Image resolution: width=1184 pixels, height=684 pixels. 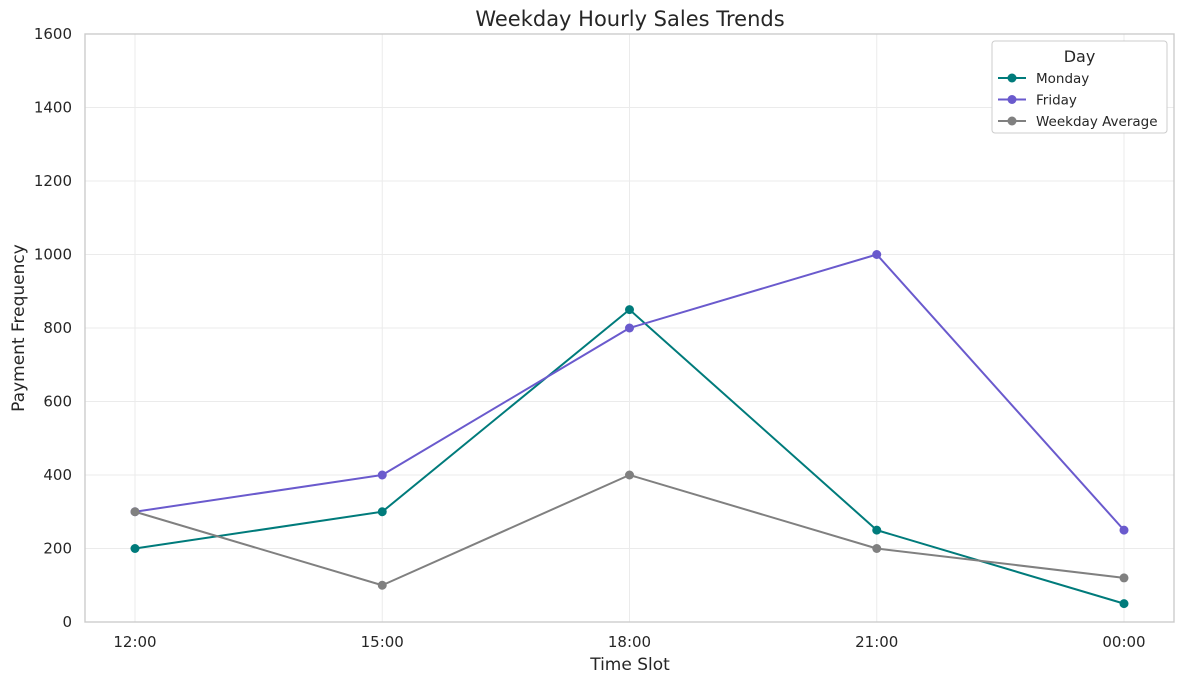 What do you see at coordinates (1123, 642) in the screenshot?
I see `x-tick-label: 00:00` at bounding box center [1123, 642].